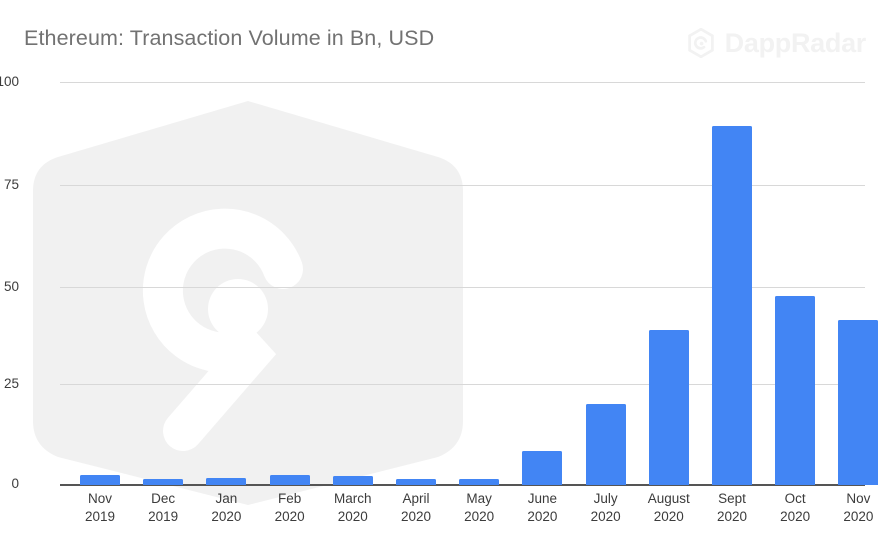 This screenshot has width=896, height=551. I want to click on x-axis-tick-month: Oct, so click(795, 498).